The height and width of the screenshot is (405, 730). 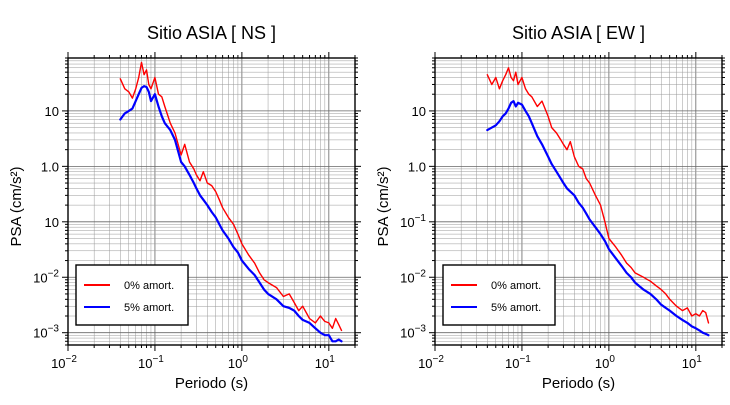 I want to click on chart-title: Sitio ASIA [ NS ], so click(x=211, y=33).